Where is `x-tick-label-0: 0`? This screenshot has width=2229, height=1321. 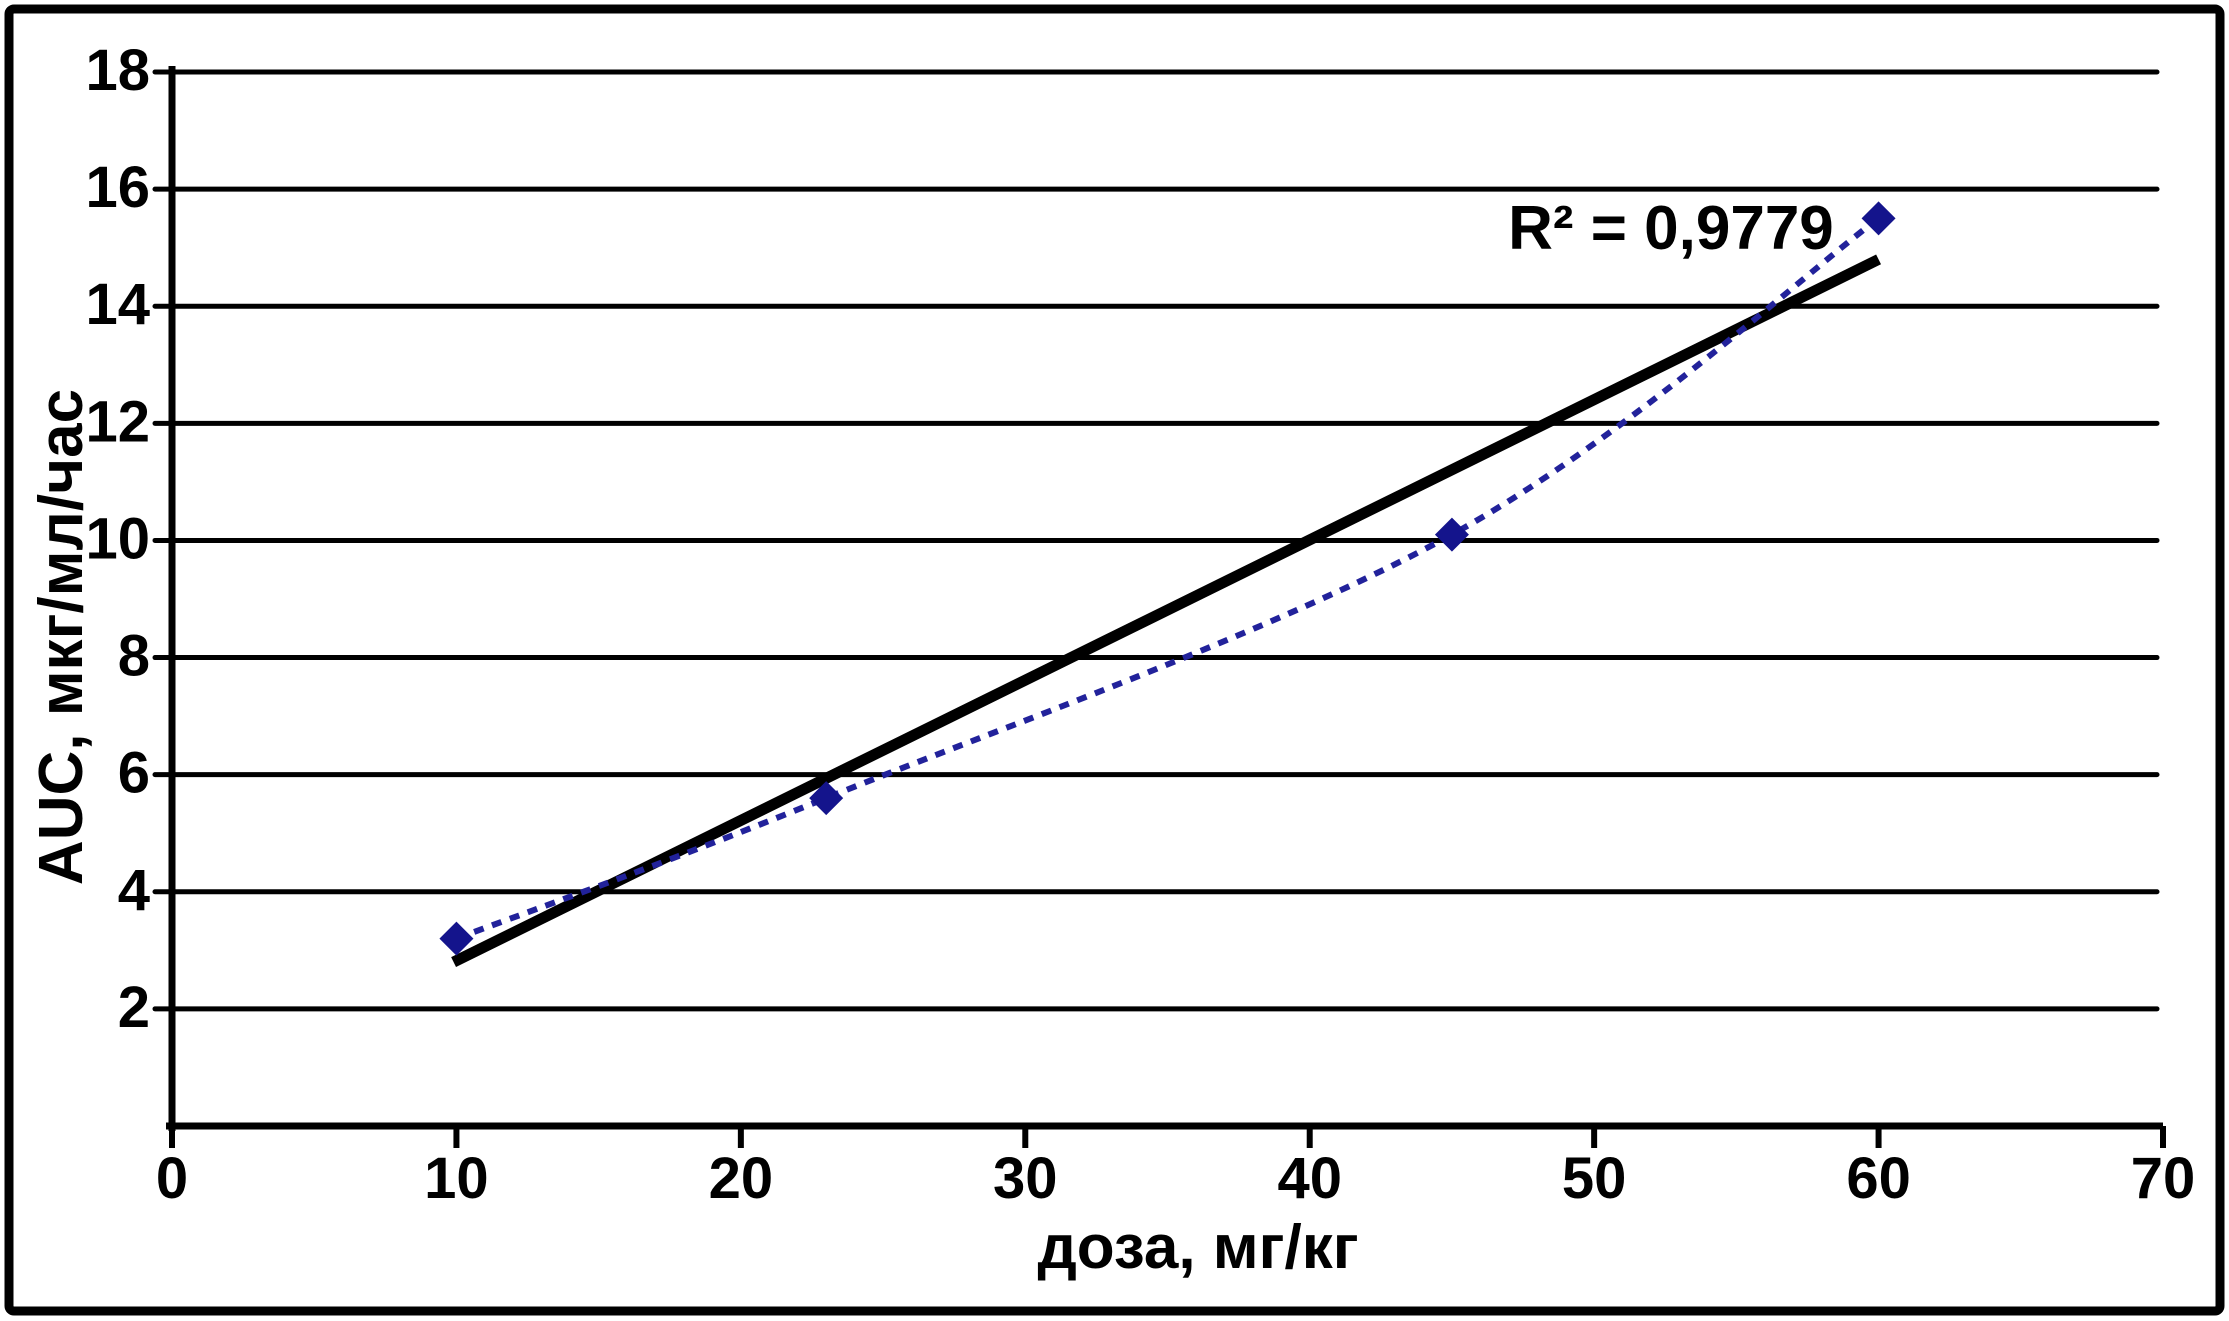 x-tick-label-0: 0 is located at coordinates (172, 1178).